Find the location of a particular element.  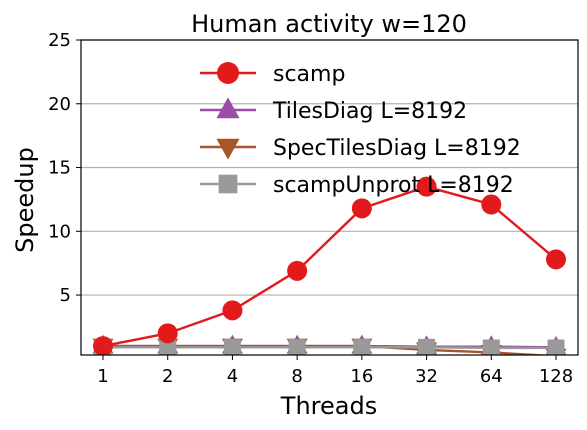

legend-label-scamp: scamp is located at coordinates (309, 74).